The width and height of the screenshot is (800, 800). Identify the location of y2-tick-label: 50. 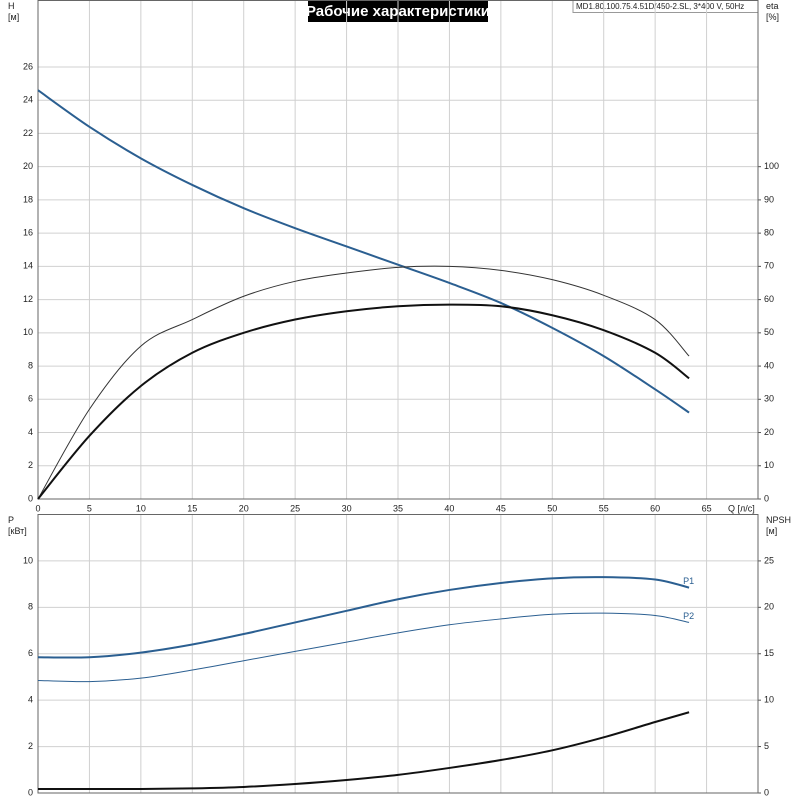
(769, 332).